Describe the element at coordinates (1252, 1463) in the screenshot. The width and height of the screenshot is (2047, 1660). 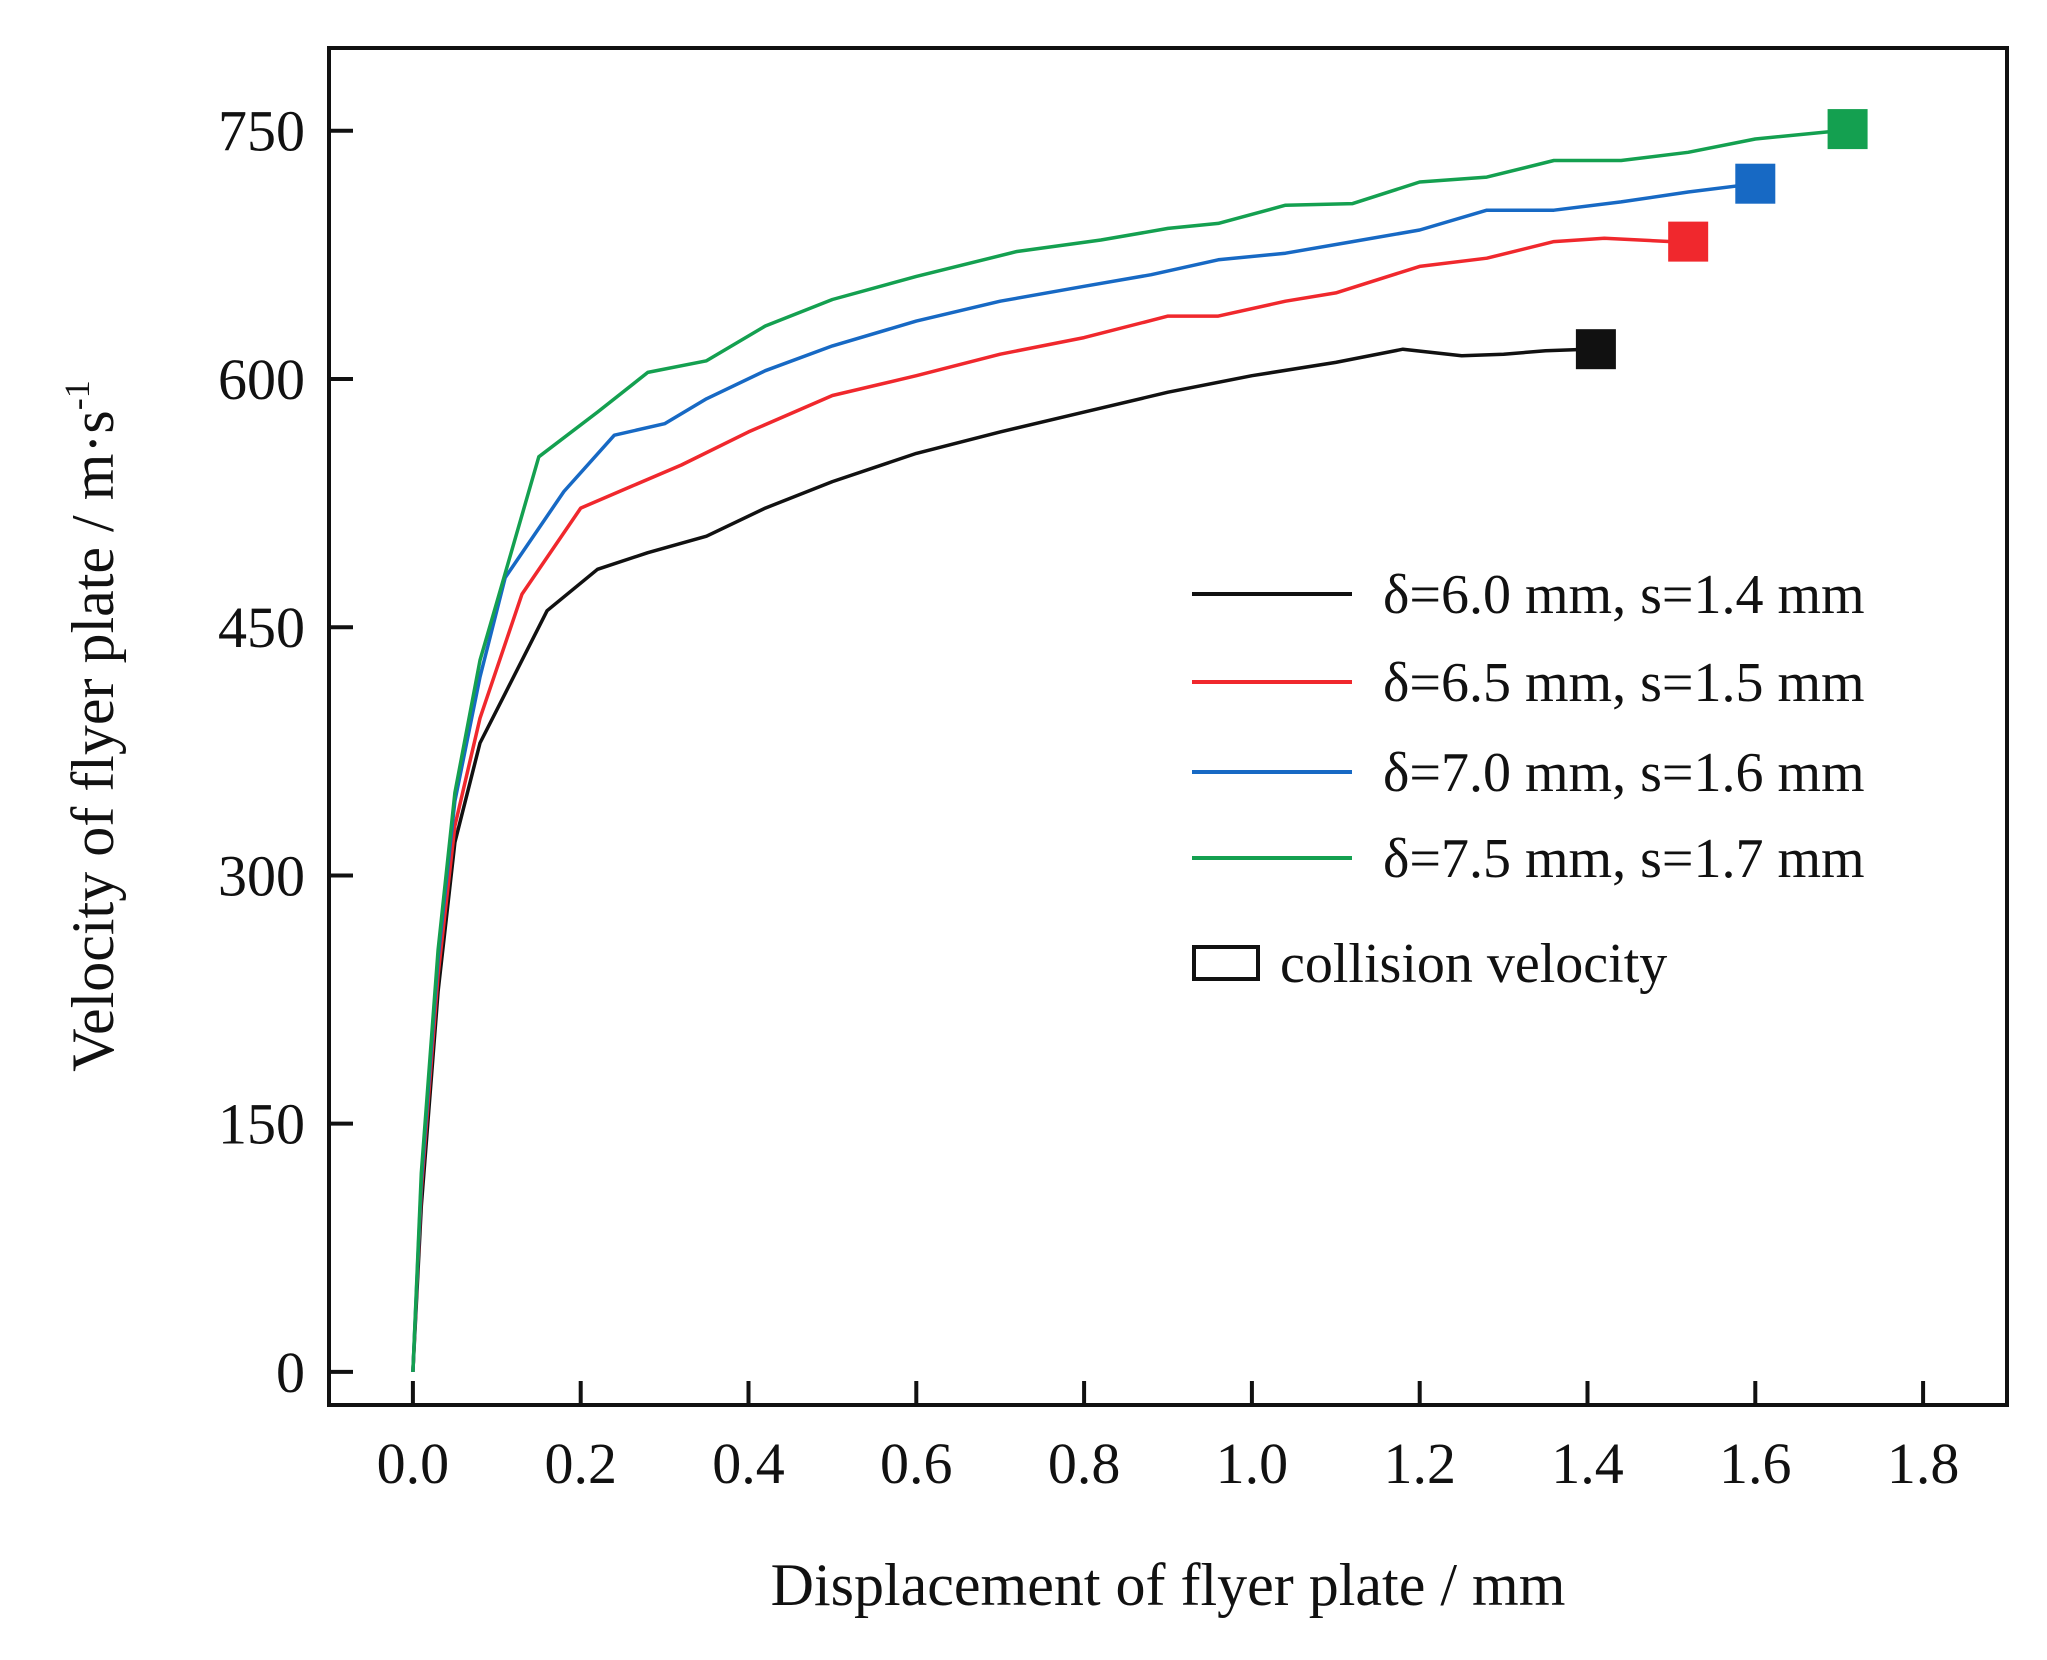
I see `x-tick-label: 1.0` at that location.